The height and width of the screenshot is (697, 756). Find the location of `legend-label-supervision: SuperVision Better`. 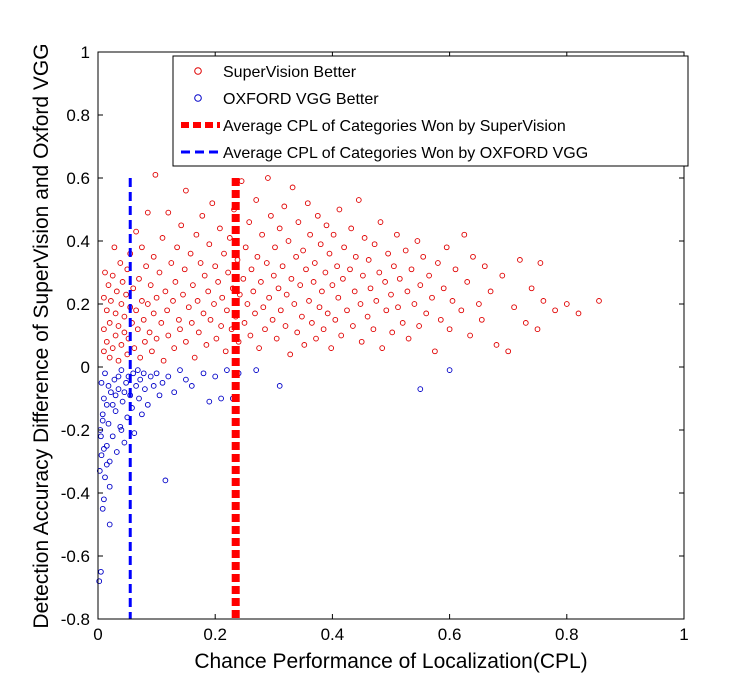

legend-label-supervision: SuperVision Better is located at coordinates (290, 72).